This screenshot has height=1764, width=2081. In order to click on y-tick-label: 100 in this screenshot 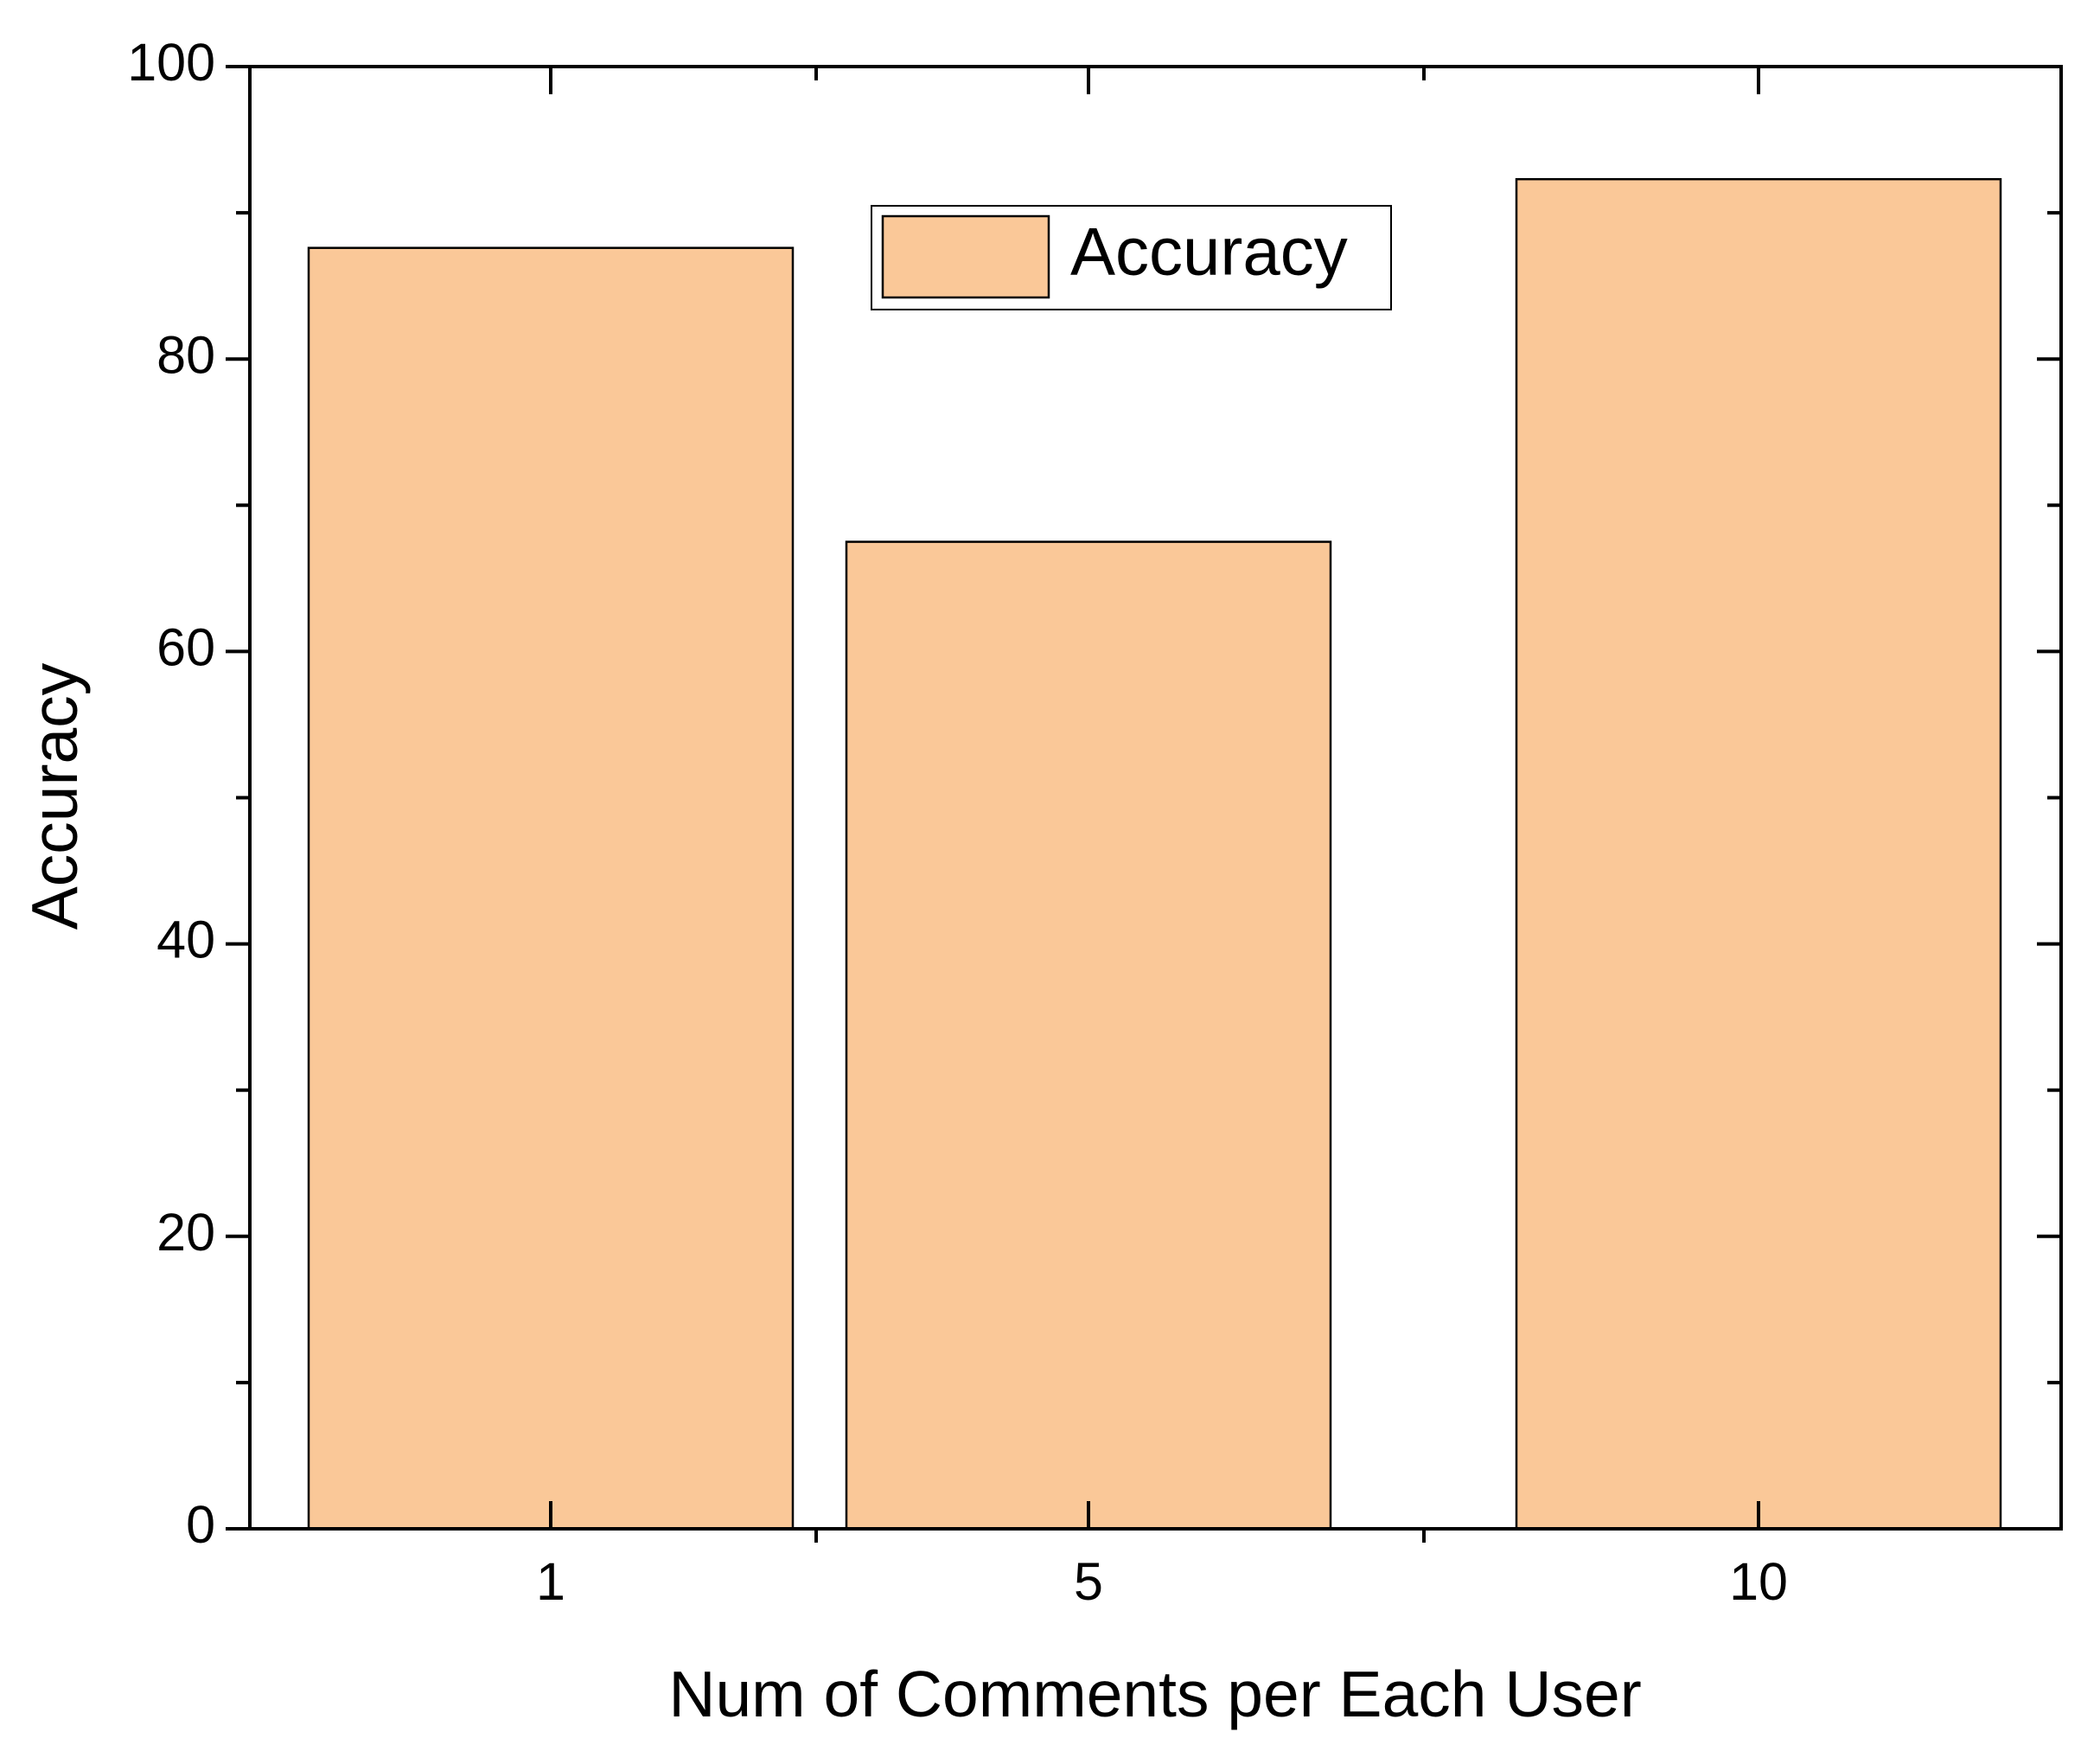, I will do `click(171, 62)`.